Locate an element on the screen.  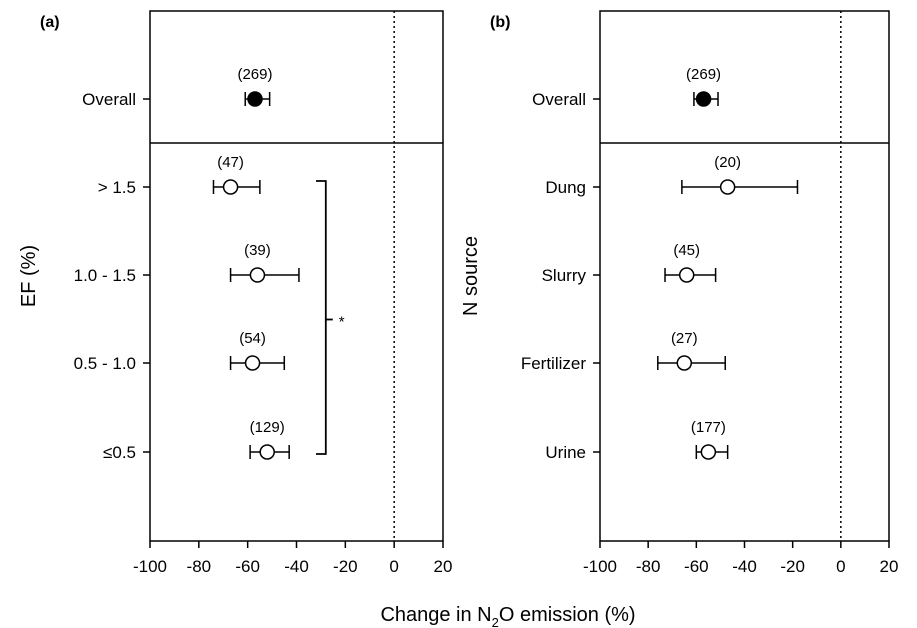
significance-label: * is located at coordinates (342, 322).